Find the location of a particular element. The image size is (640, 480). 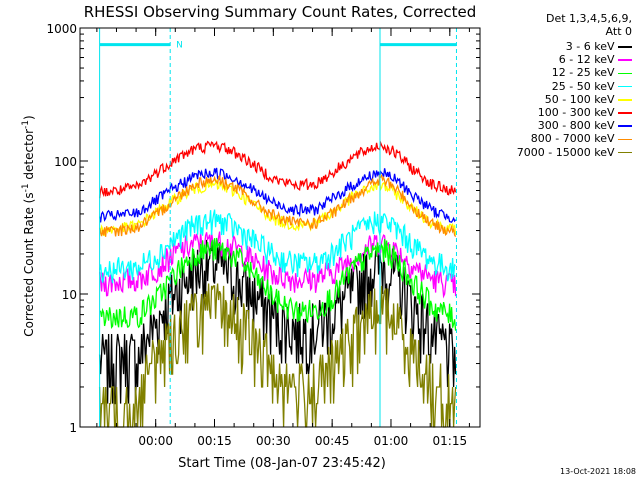

y-tick-label-0: 1 is located at coordinates (73, 428).